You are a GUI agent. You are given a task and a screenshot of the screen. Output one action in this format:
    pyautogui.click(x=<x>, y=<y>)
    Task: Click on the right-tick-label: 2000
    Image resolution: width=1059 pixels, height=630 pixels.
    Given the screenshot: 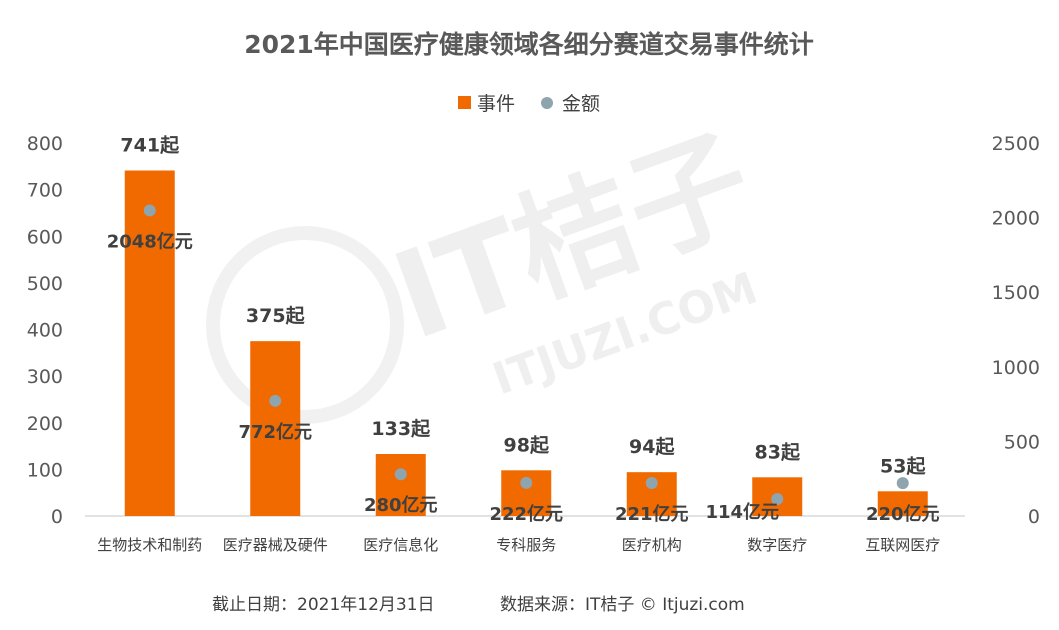 What is the action you would take?
    pyautogui.click(x=1016, y=219)
    